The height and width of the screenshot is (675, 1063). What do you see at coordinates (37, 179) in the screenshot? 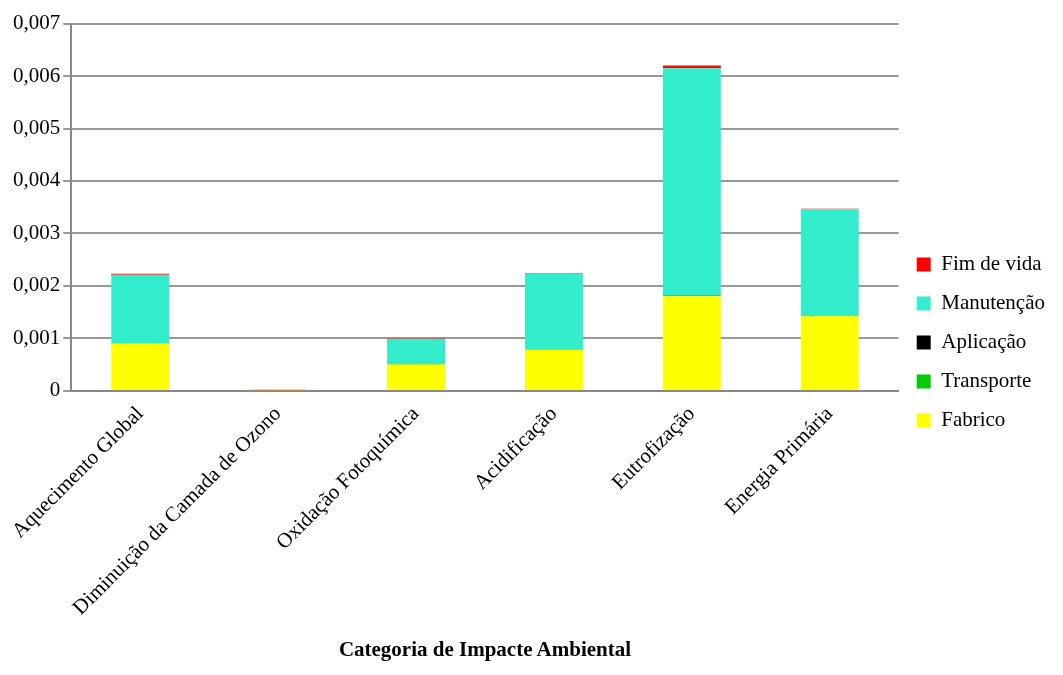
I see `y-tick-label: 0,004` at bounding box center [37, 179].